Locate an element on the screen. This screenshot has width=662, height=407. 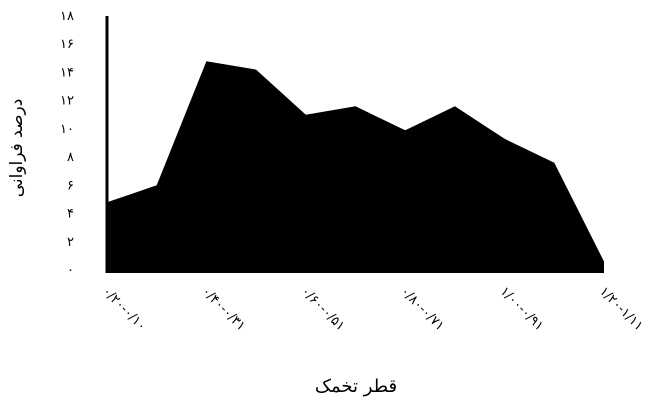
y-tick-label: ۱۸ is located at coordinates (67, 16).